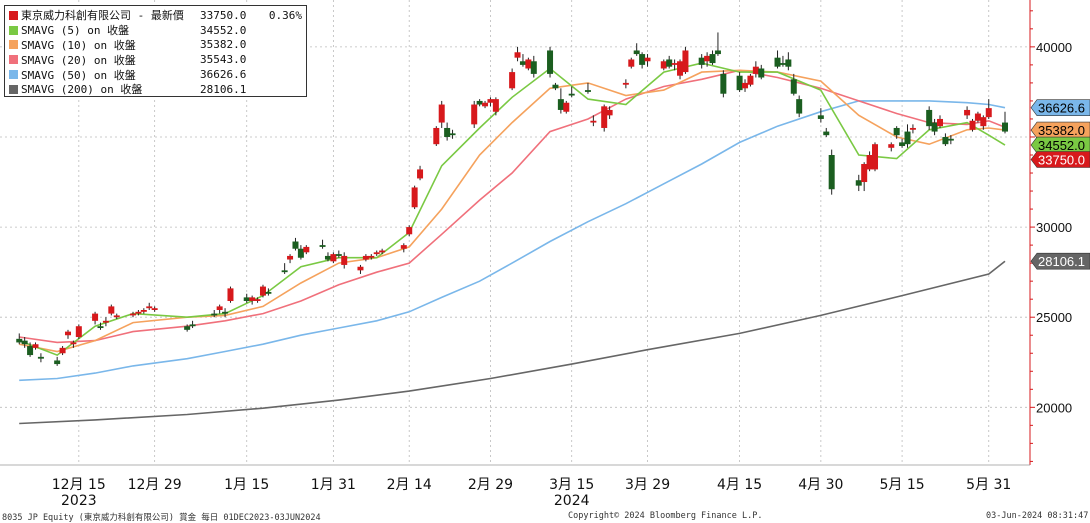  I want to click on legend-swatch-sma200, so click(13, 89).